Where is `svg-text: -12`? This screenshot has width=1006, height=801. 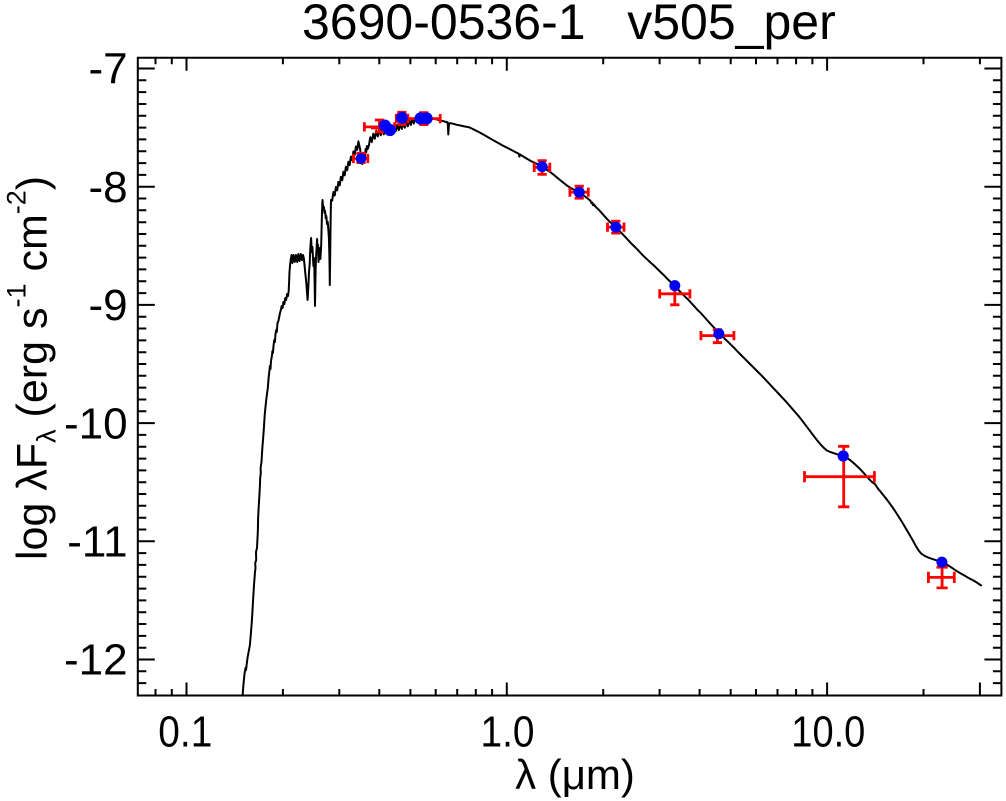 svg-text: -12 is located at coordinates (96, 660).